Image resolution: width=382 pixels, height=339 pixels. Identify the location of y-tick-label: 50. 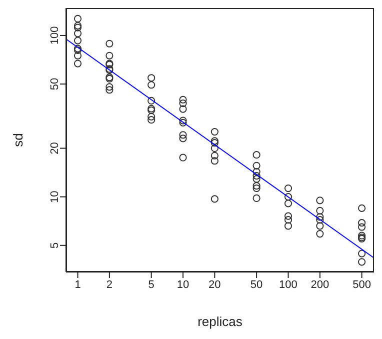
(54, 84).